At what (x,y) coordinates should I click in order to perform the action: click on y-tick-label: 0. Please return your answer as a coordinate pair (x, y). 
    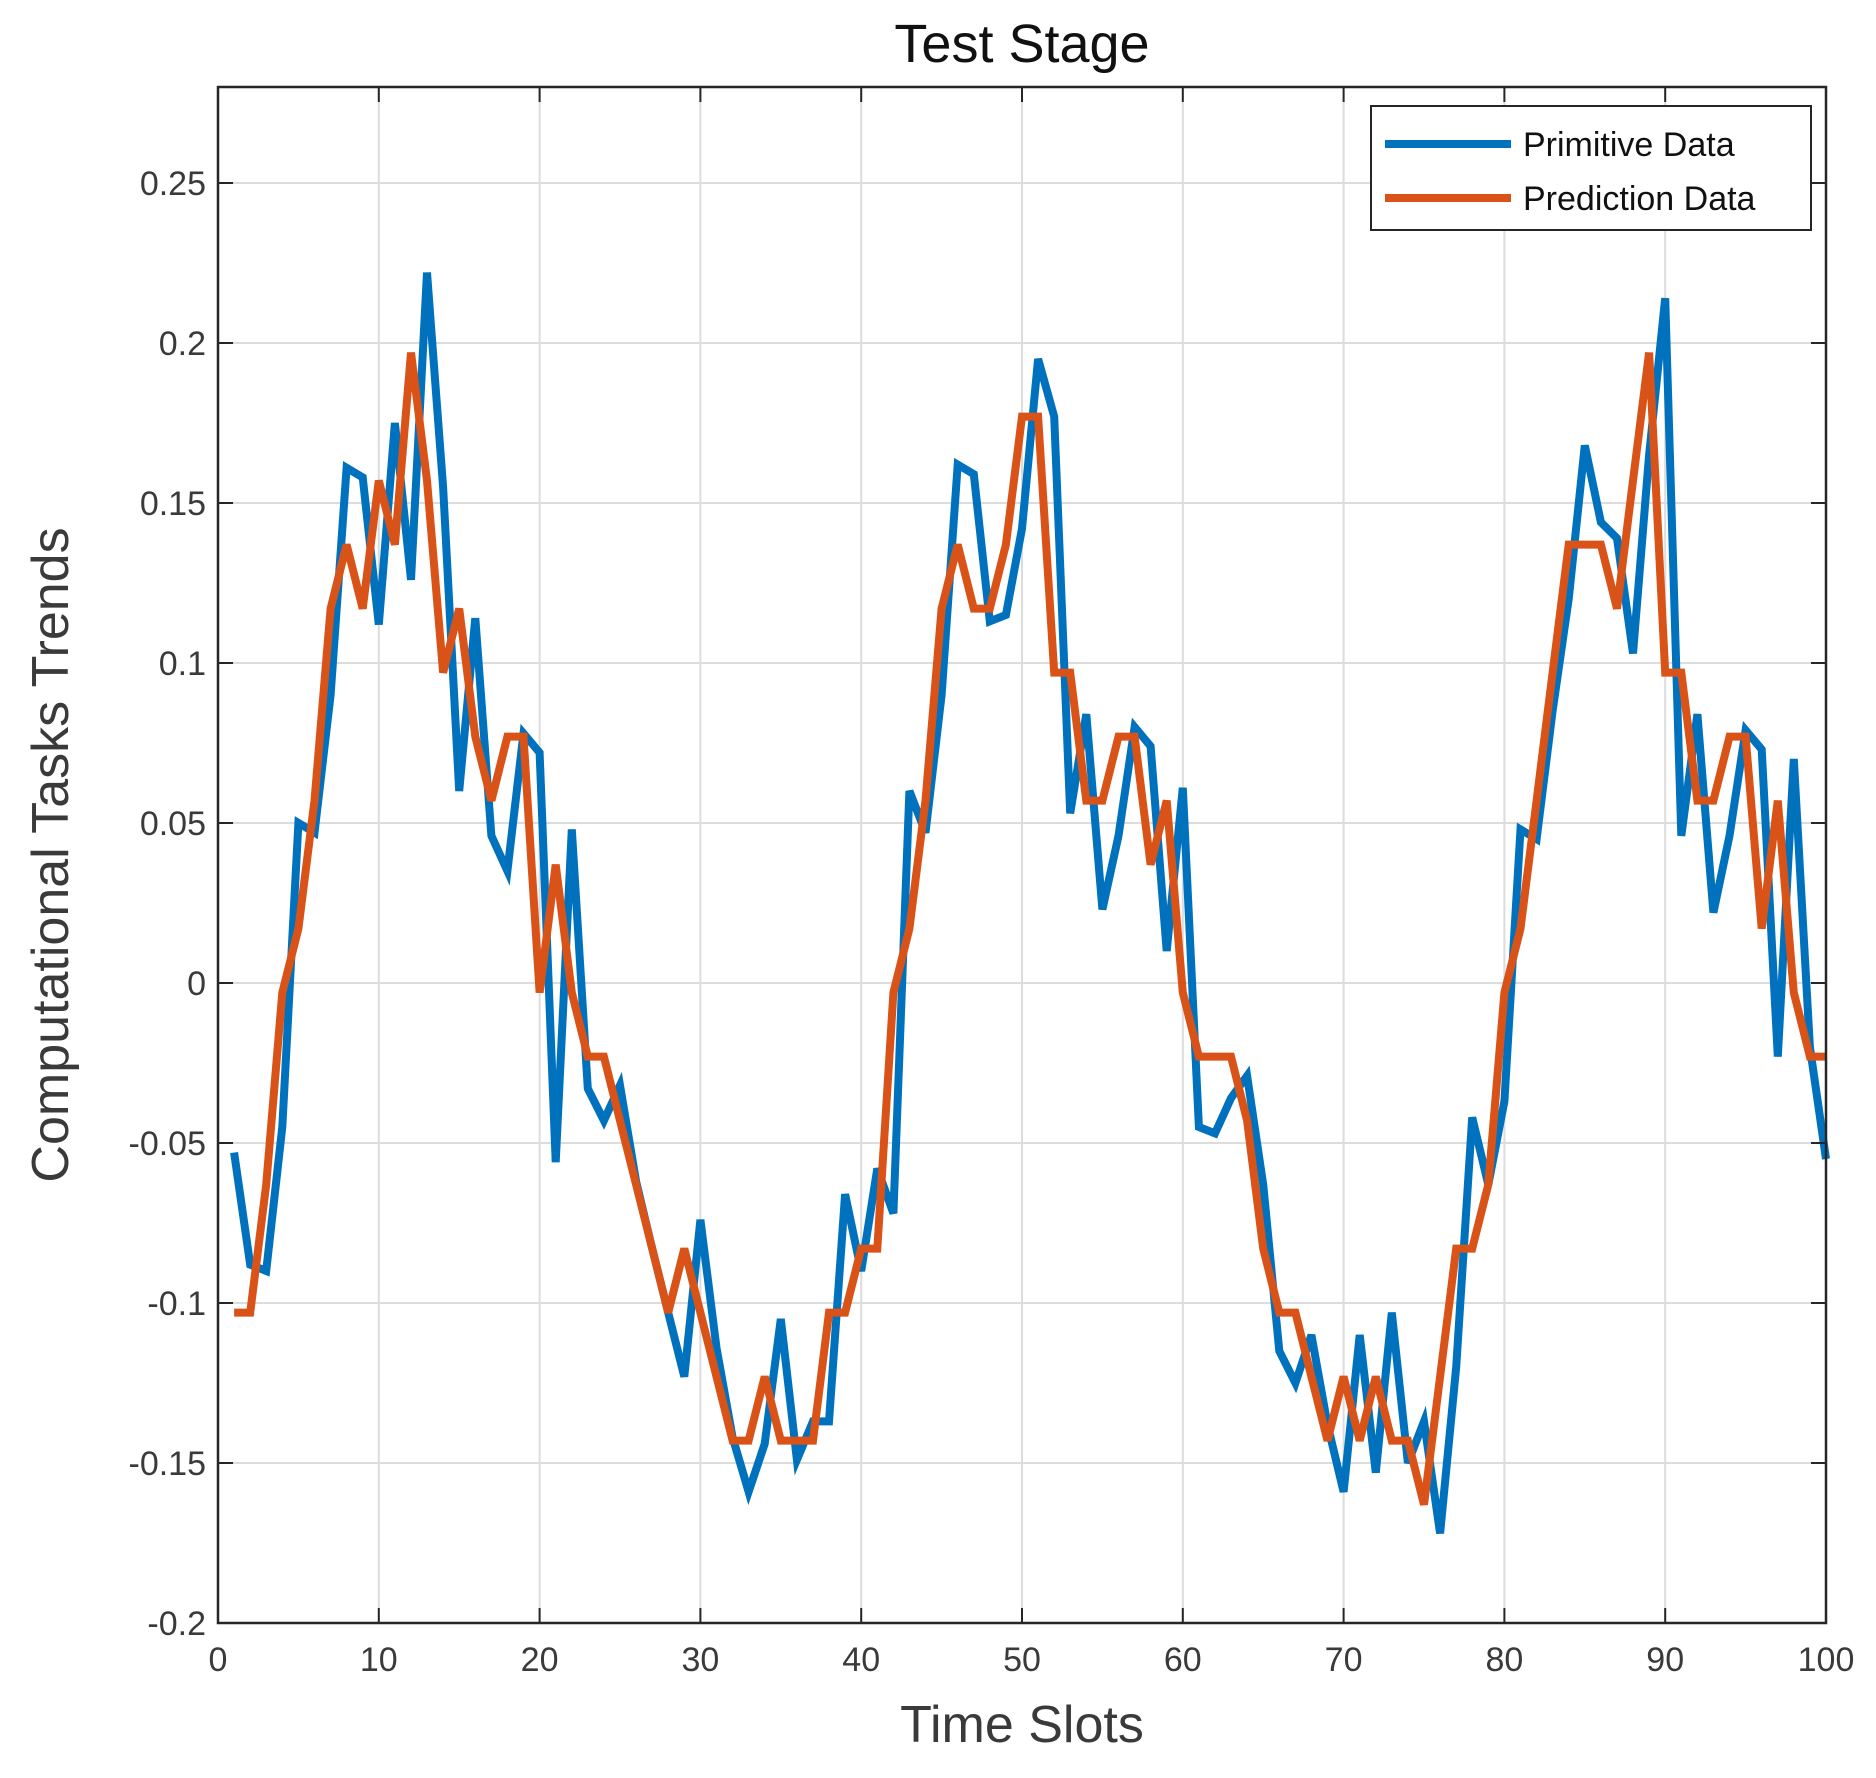
    Looking at the image, I should click on (196, 984).